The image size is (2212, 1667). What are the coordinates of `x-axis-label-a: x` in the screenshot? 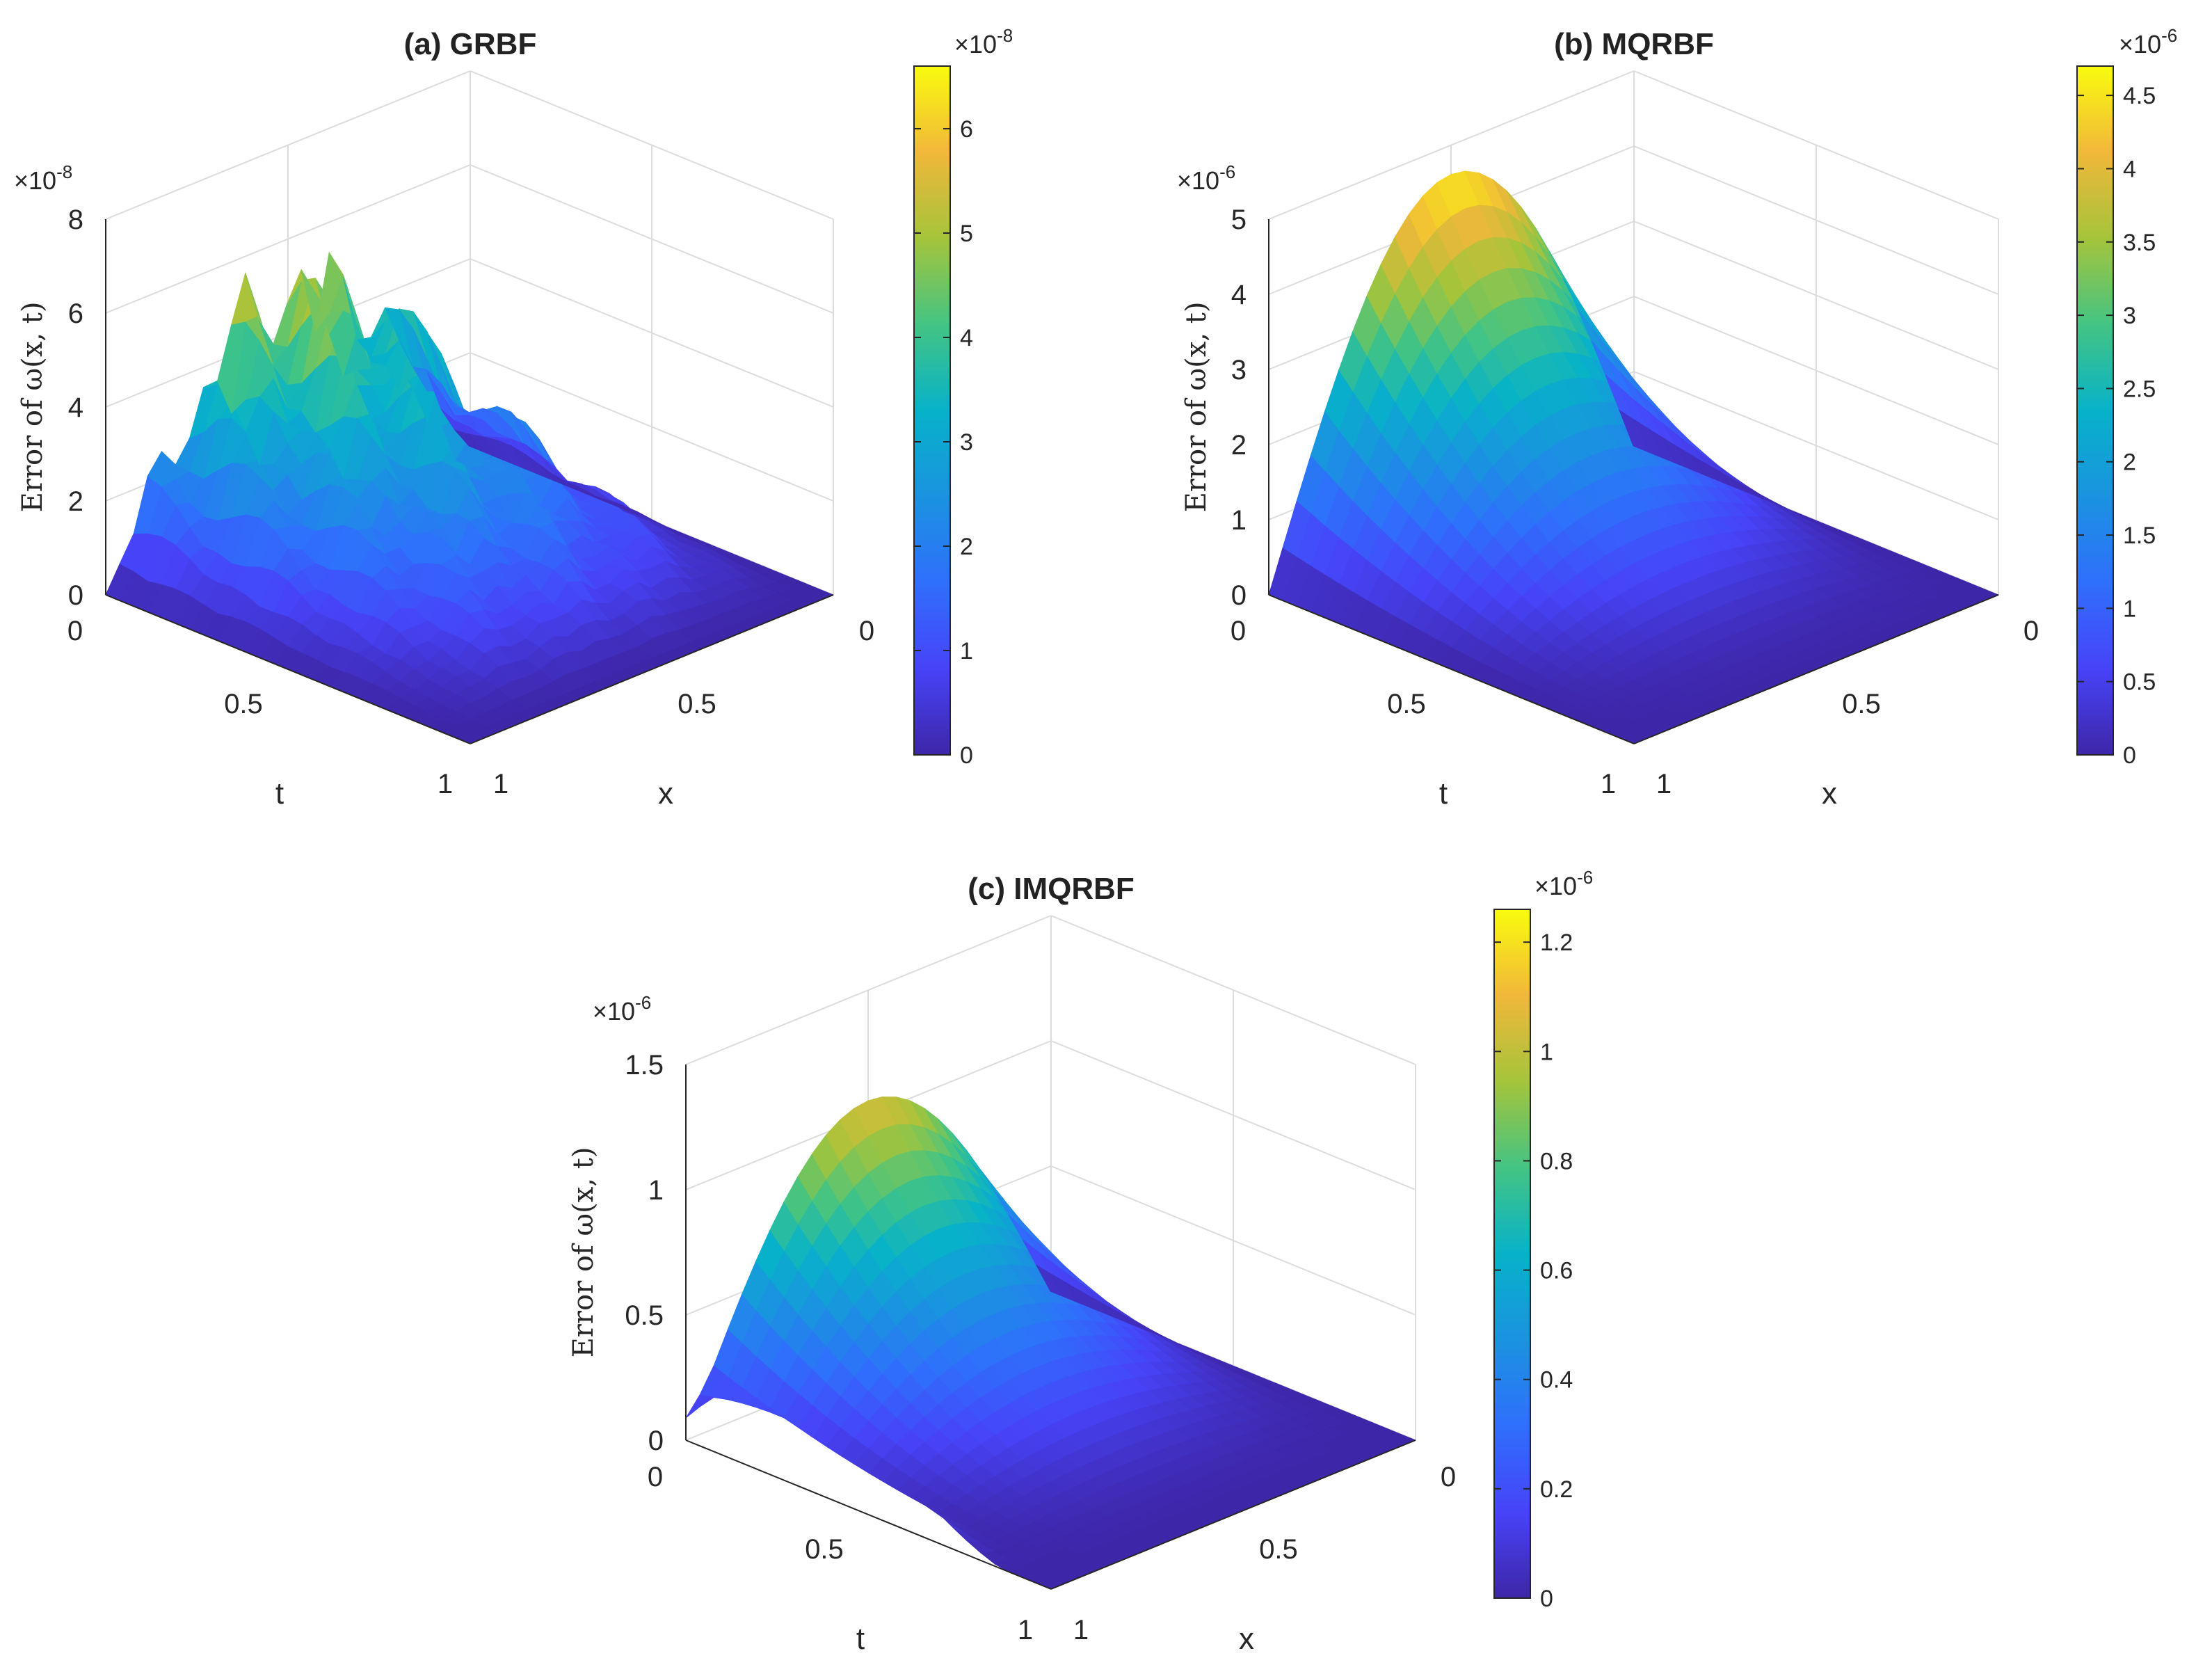 It's located at (665, 793).